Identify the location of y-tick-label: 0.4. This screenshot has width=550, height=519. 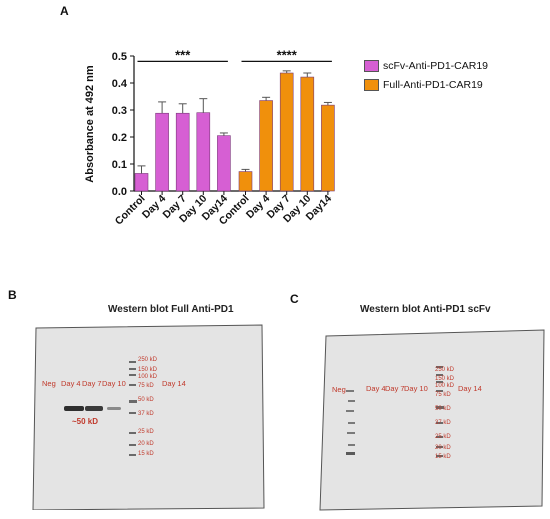
(120, 84).